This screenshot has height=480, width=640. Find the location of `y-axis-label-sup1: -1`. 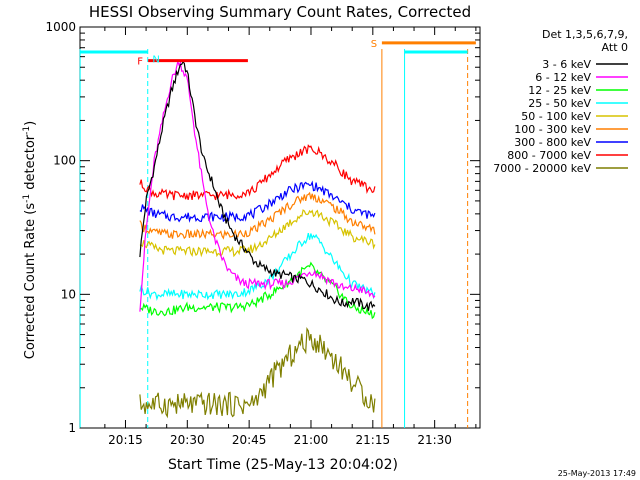

y-axis-label-sup1: -1 is located at coordinates (27, 198).